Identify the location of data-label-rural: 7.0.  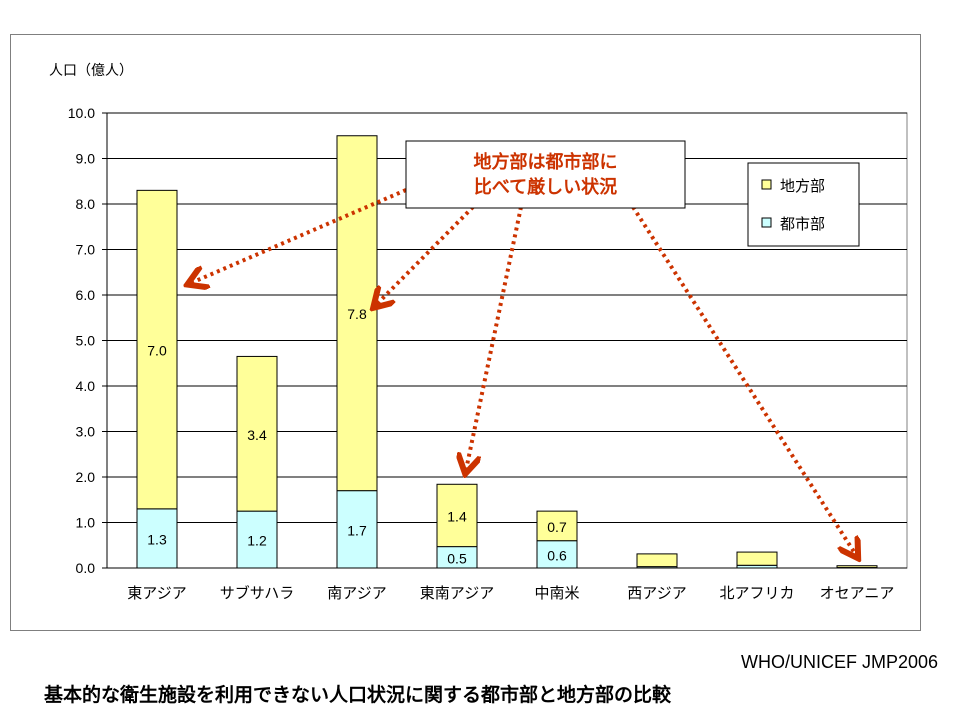
(157, 351).